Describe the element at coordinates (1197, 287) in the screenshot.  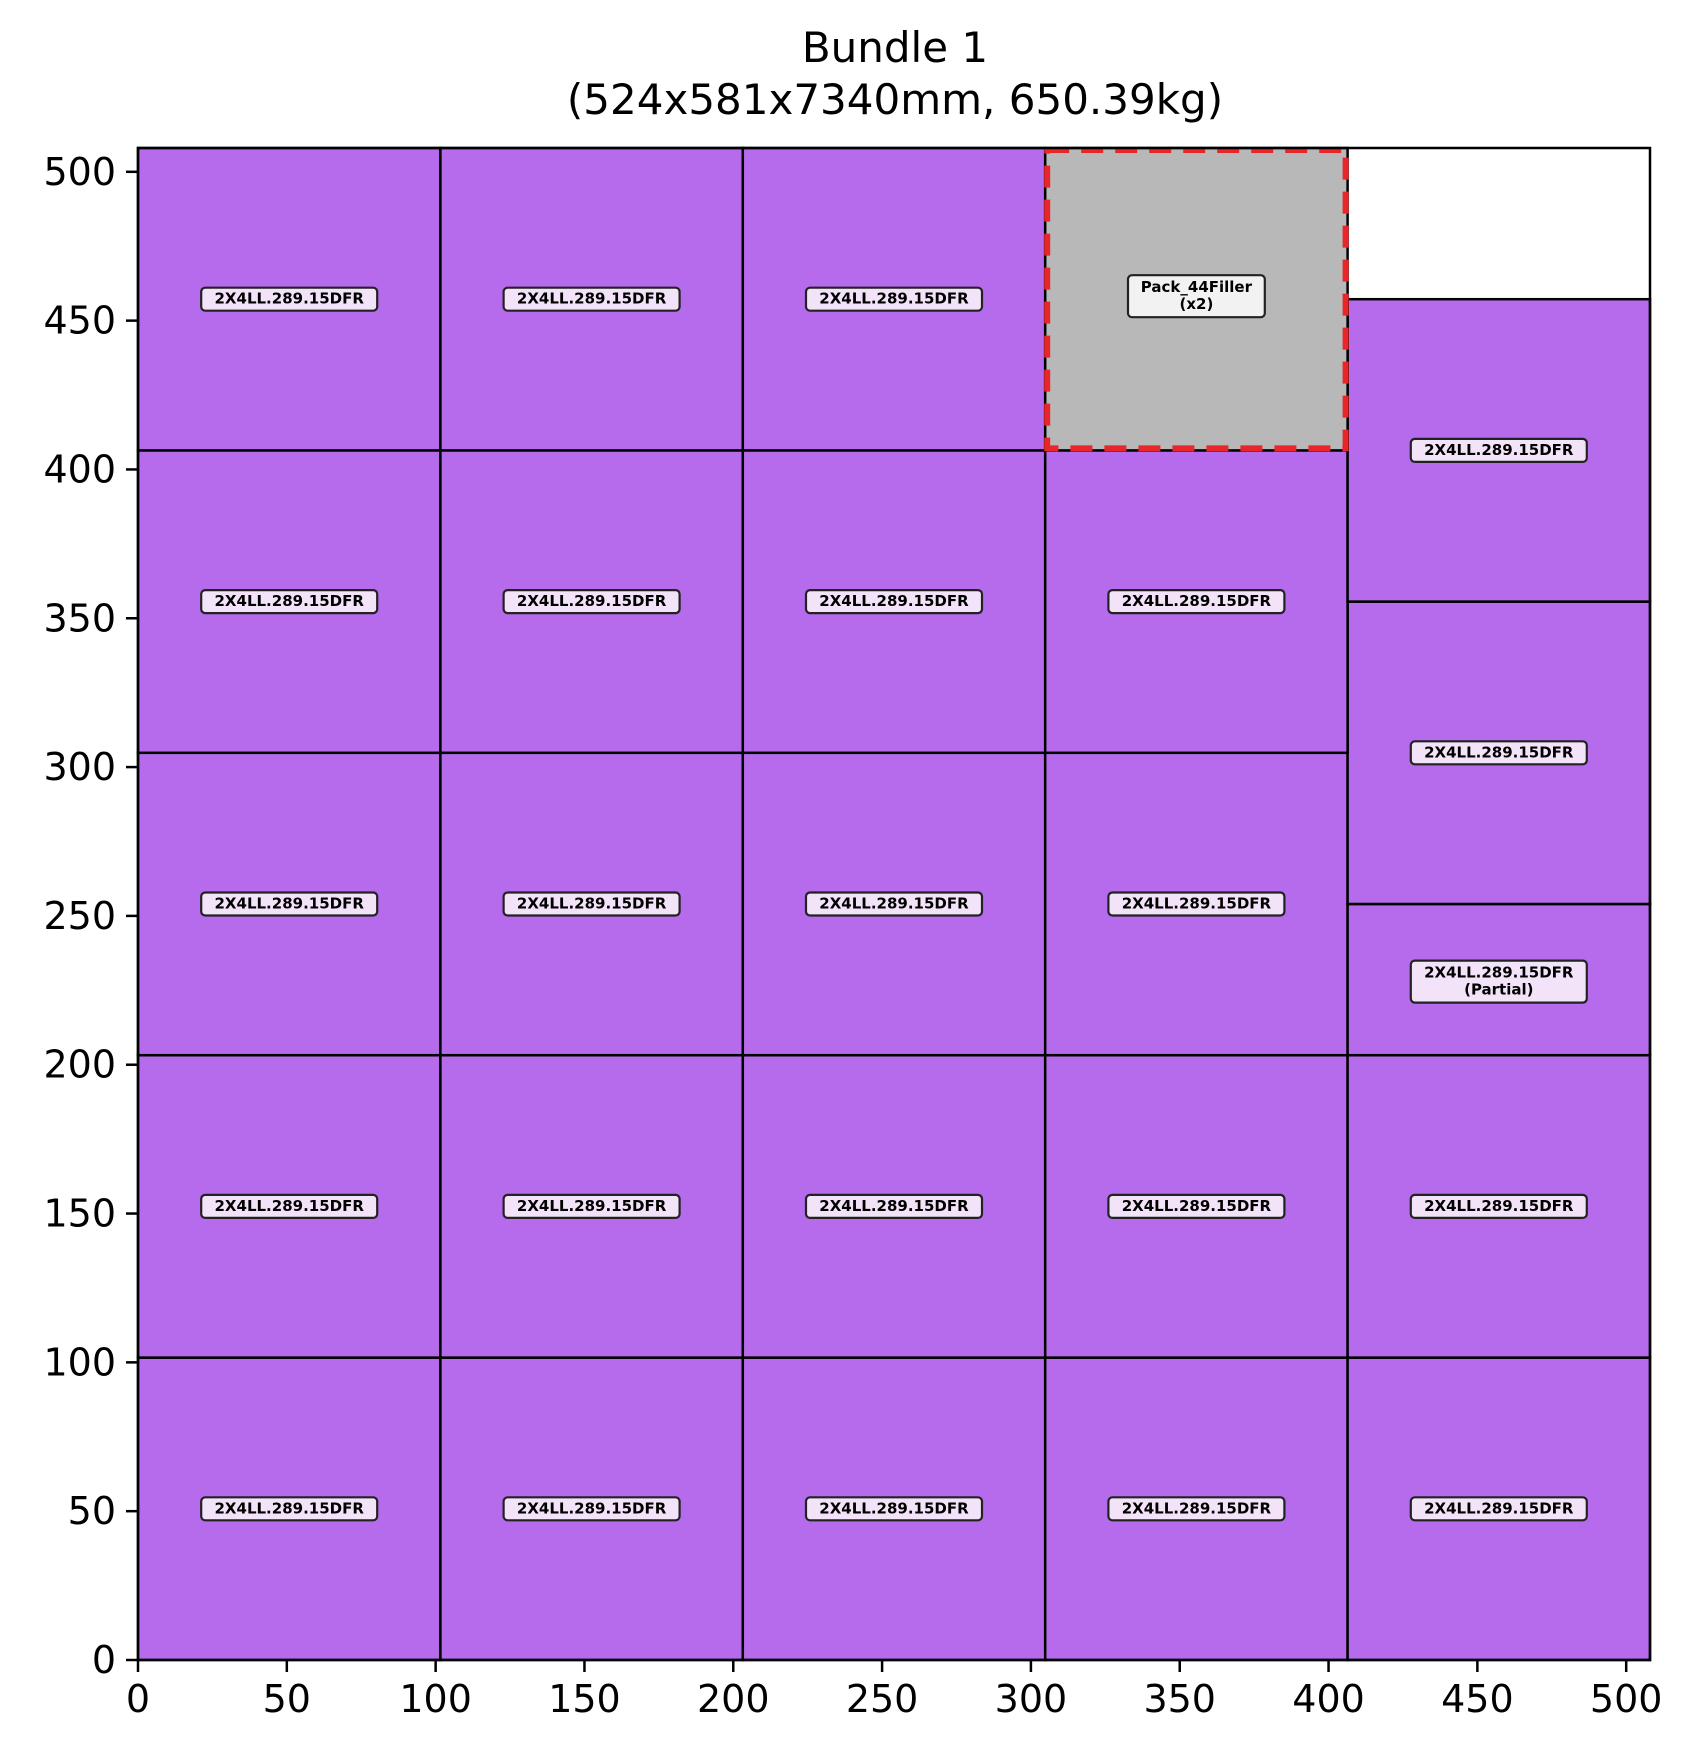
I see `box-label: Pack_44Filler` at that location.